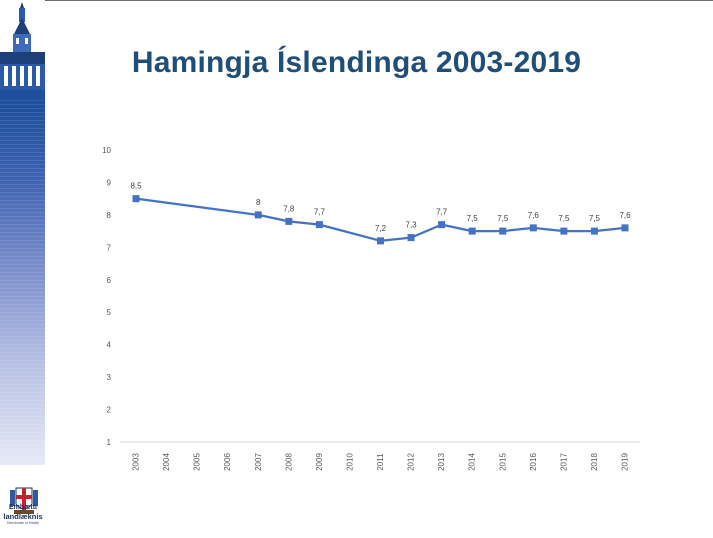 The width and height of the screenshot is (713, 538). What do you see at coordinates (109, 345) in the screenshot?
I see `y-tick-label: 4` at bounding box center [109, 345].